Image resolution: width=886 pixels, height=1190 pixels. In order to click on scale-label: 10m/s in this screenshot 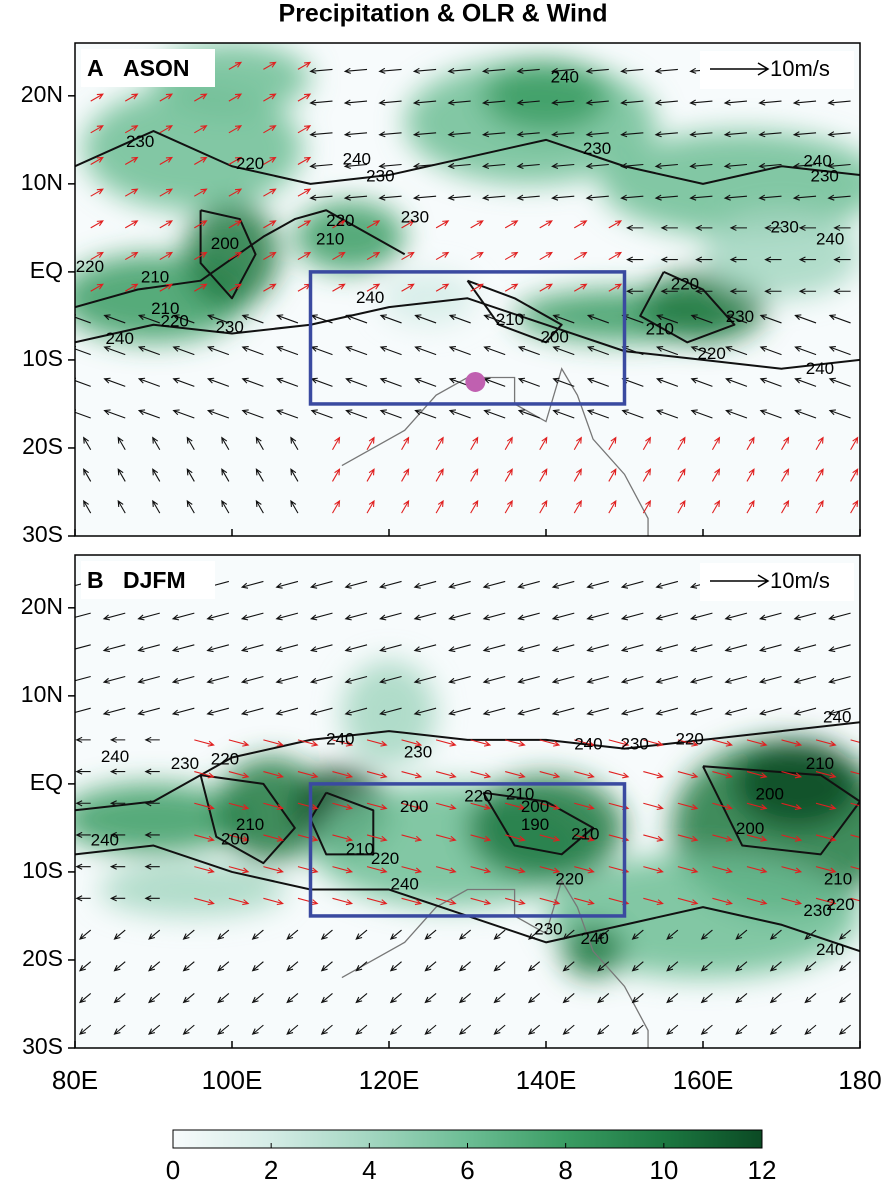, I will do `click(800, 580)`.